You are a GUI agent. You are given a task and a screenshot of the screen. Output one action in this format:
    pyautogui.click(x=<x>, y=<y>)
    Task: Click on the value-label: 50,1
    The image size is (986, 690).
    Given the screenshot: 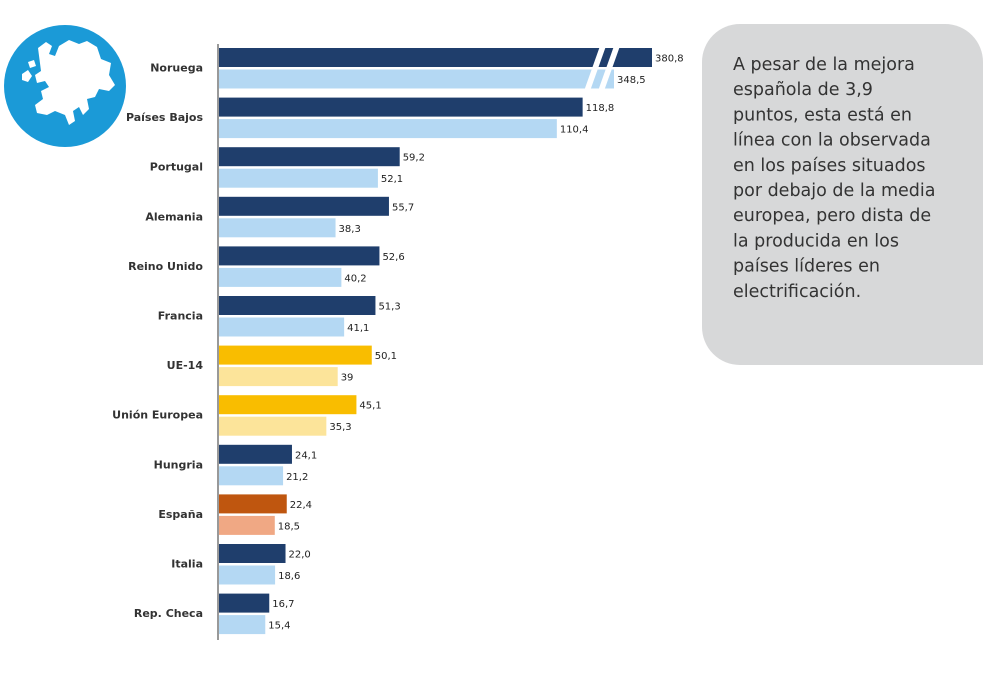 What is the action you would take?
    pyautogui.click(x=386, y=356)
    